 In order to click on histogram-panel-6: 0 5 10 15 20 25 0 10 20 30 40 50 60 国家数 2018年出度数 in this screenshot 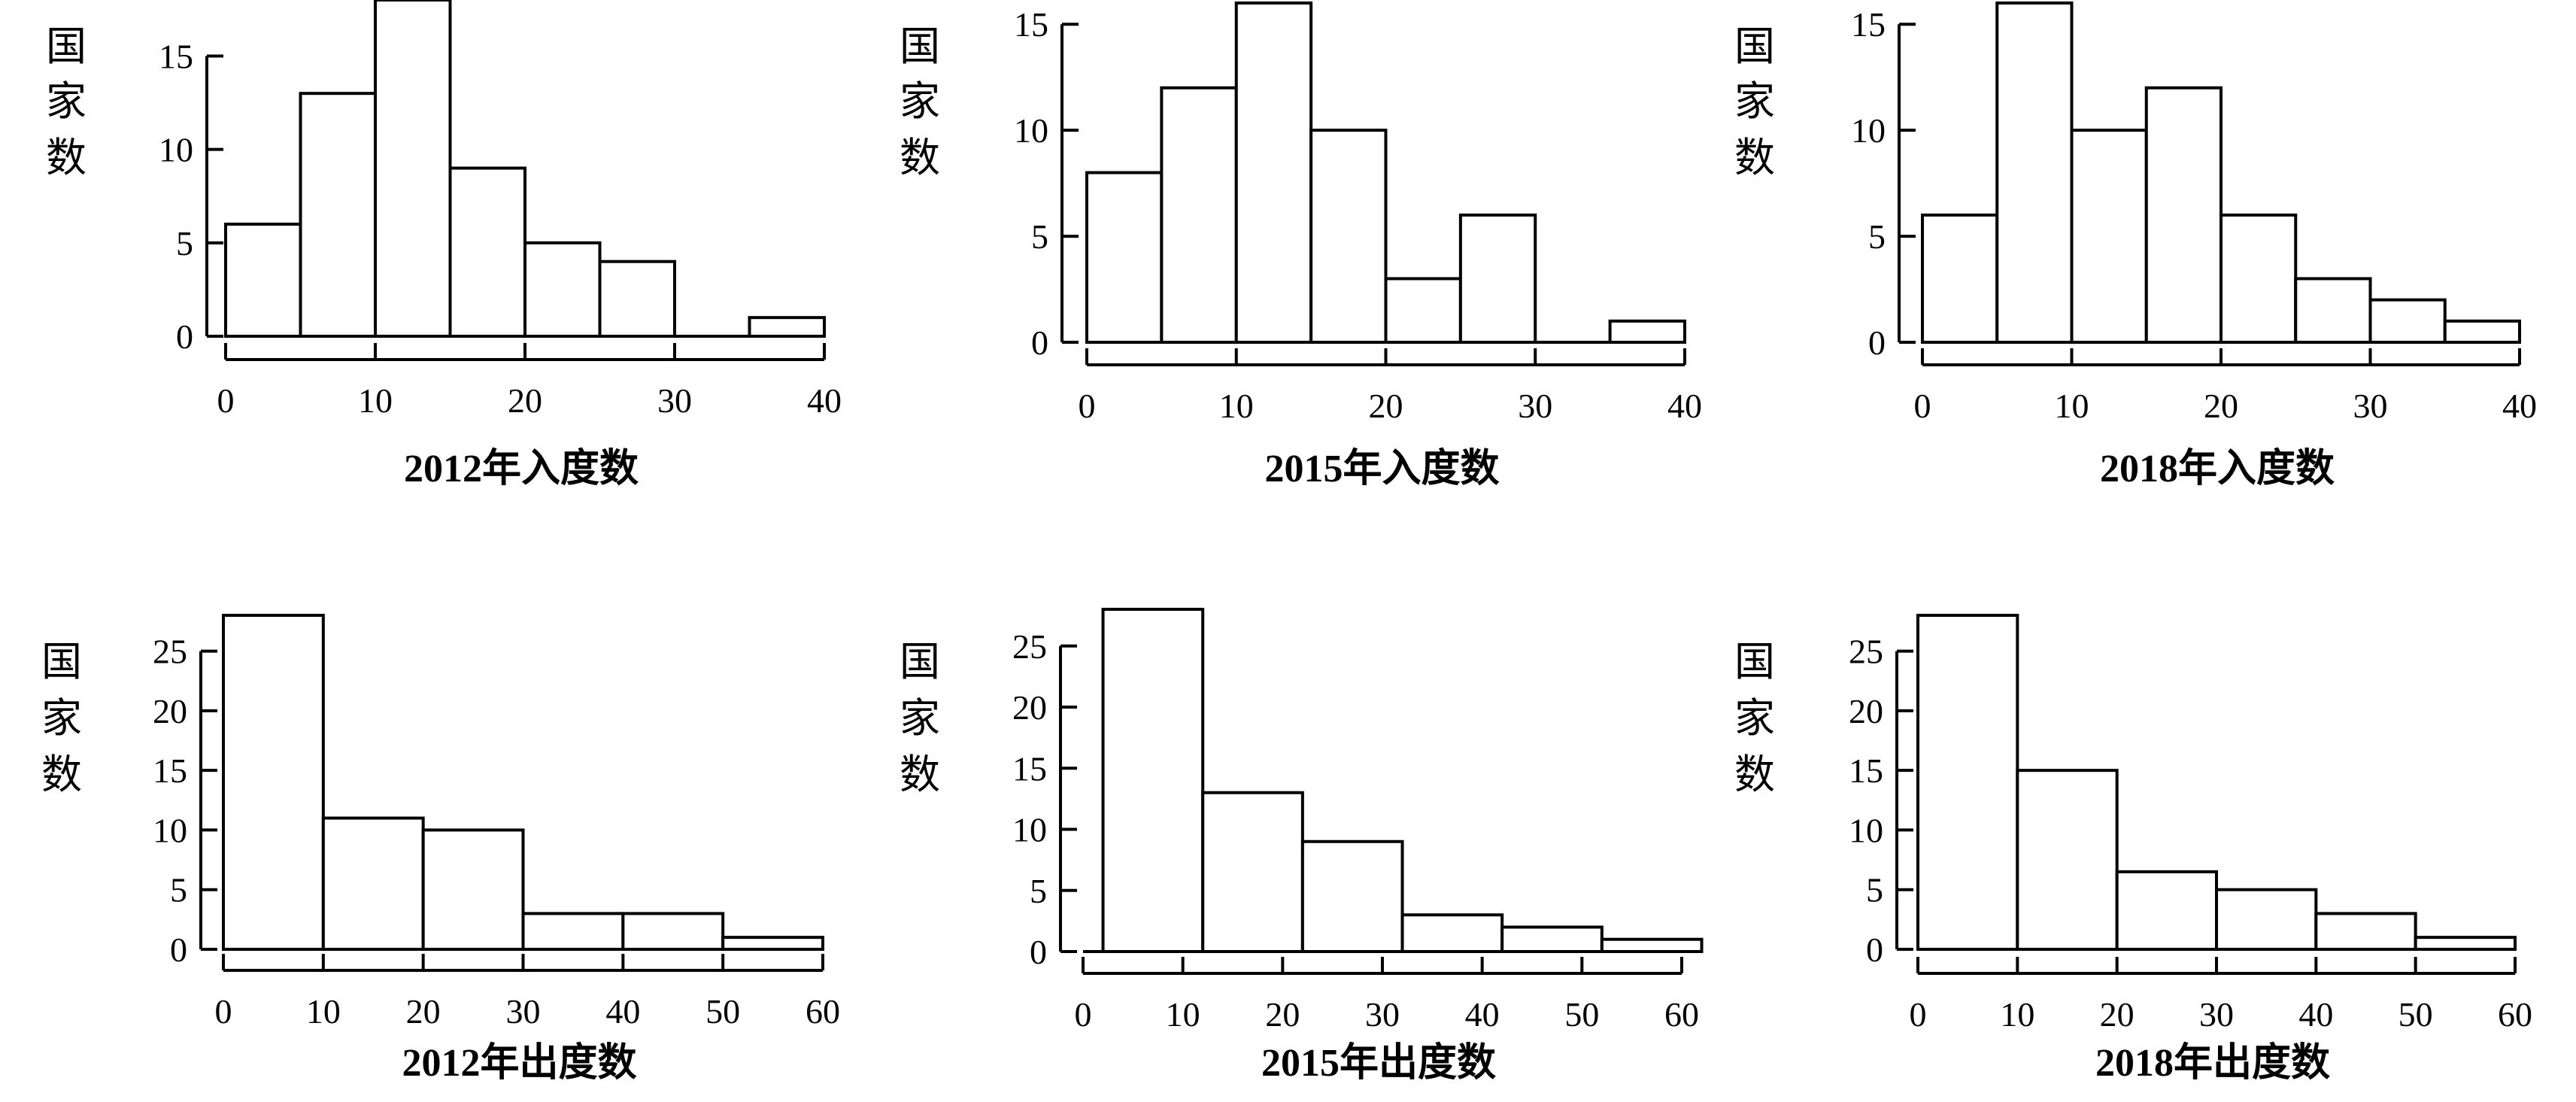, I will do `click(2133, 849)`.